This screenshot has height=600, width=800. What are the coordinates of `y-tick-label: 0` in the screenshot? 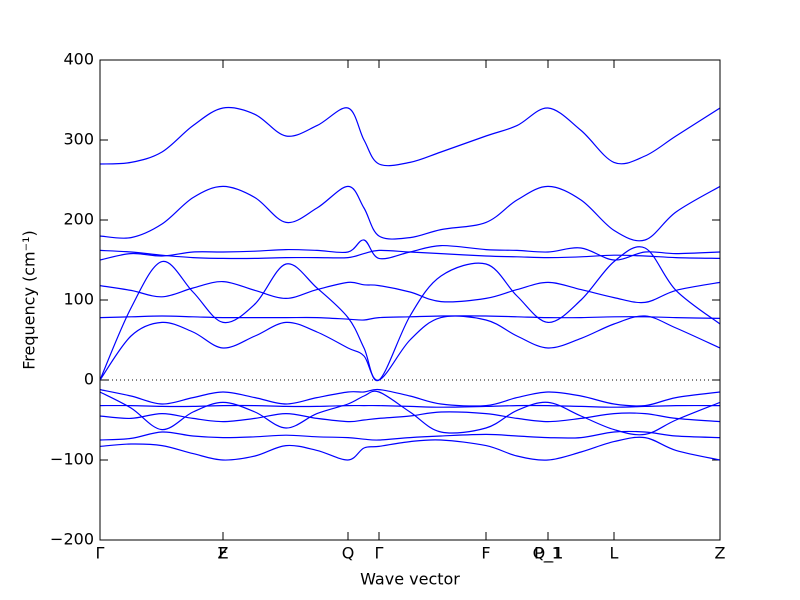 It's located at (89, 379).